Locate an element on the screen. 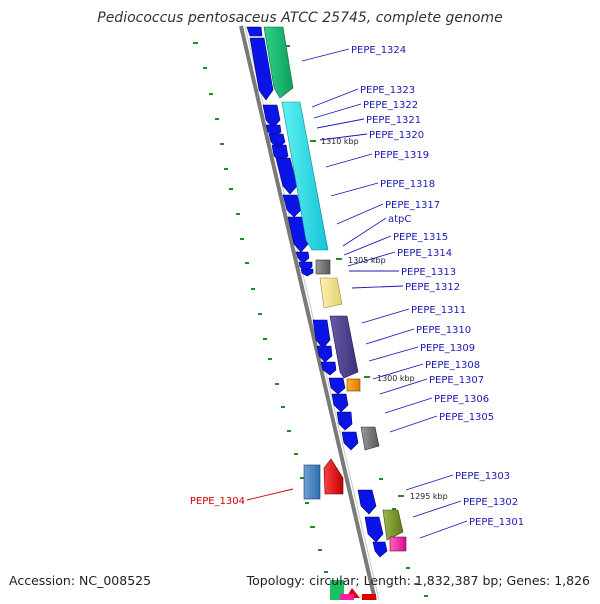 This screenshot has width=600, height=604. gene-label: atpC is located at coordinates (399, 219).